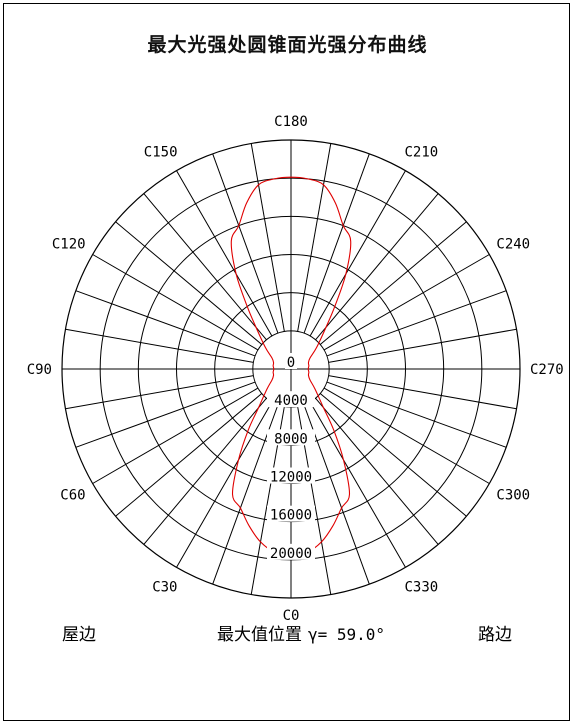 This screenshot has width=575, height=726. I want to click on angle-label-c30: C30, so click(164, 587).